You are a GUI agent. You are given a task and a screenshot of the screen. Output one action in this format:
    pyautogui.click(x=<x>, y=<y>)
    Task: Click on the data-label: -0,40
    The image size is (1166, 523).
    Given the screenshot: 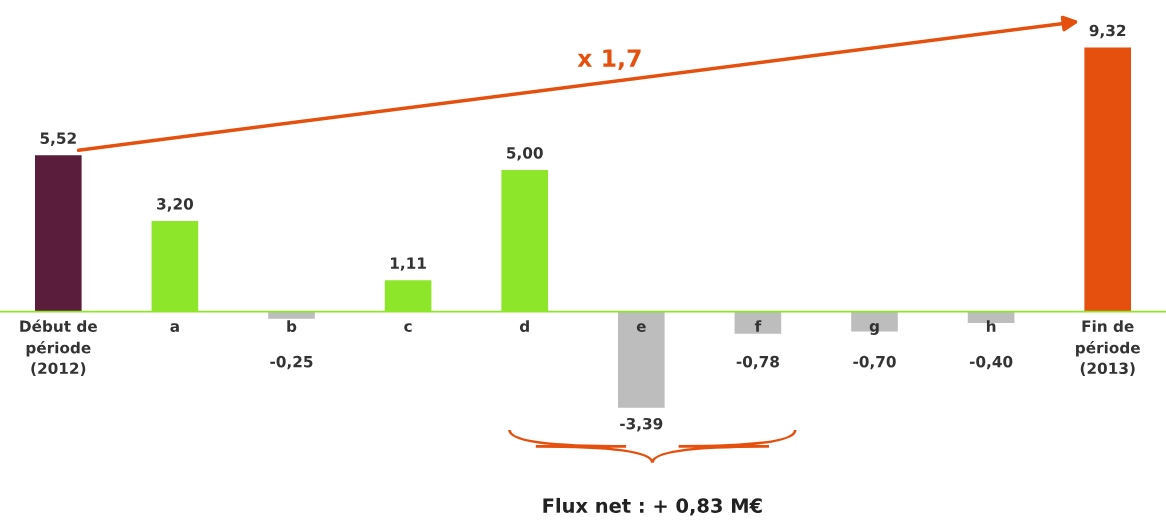 What is the action you would take?
    pyautogui.click(x=991, y=362)
    